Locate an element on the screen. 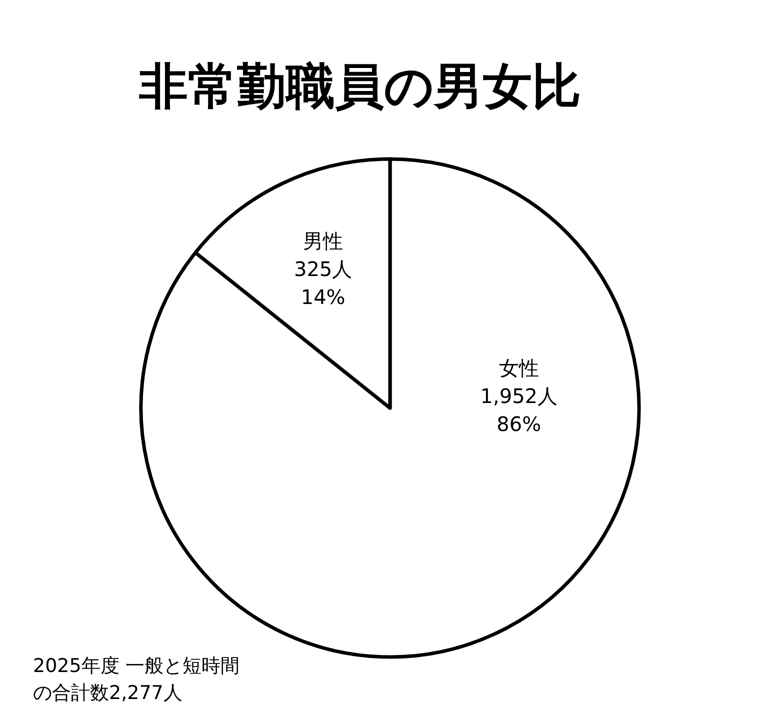 The height and width of the screenshot is (725, 779). data-label: 325人 14% is located at coordinates (323, 282).